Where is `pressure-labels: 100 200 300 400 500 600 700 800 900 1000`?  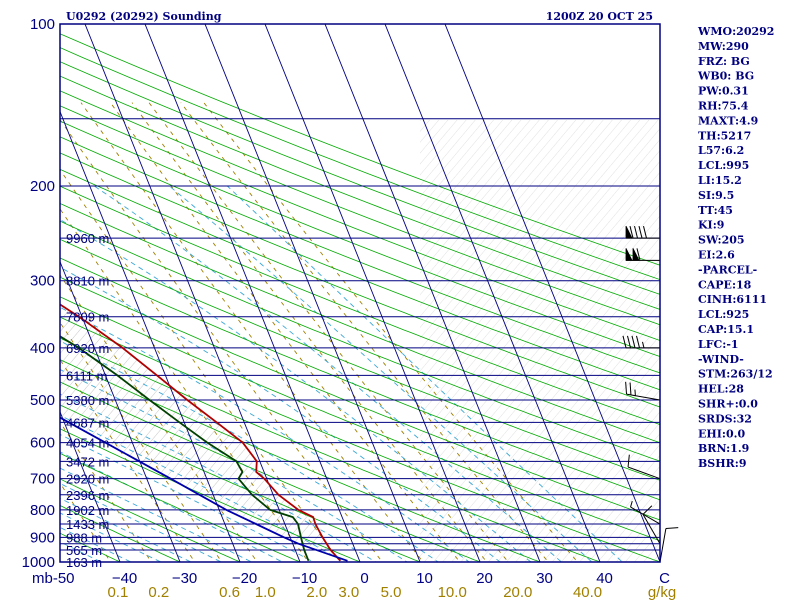
pressure-labels: 100 200 300 400 500 600 700 800 900 1000 is located at coordinates (38, 293).